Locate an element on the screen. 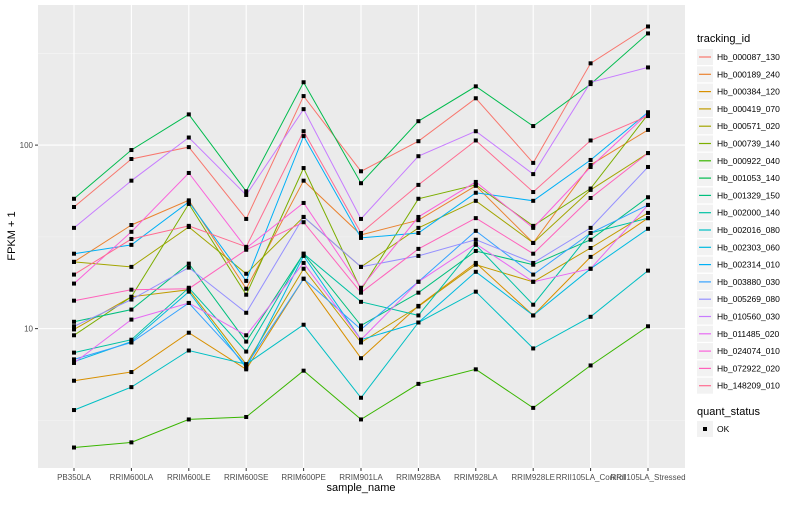 The height and width of the screenshot is (505, 800). x-tick-label: RRIM928LE is located at coordinates (533, 477).